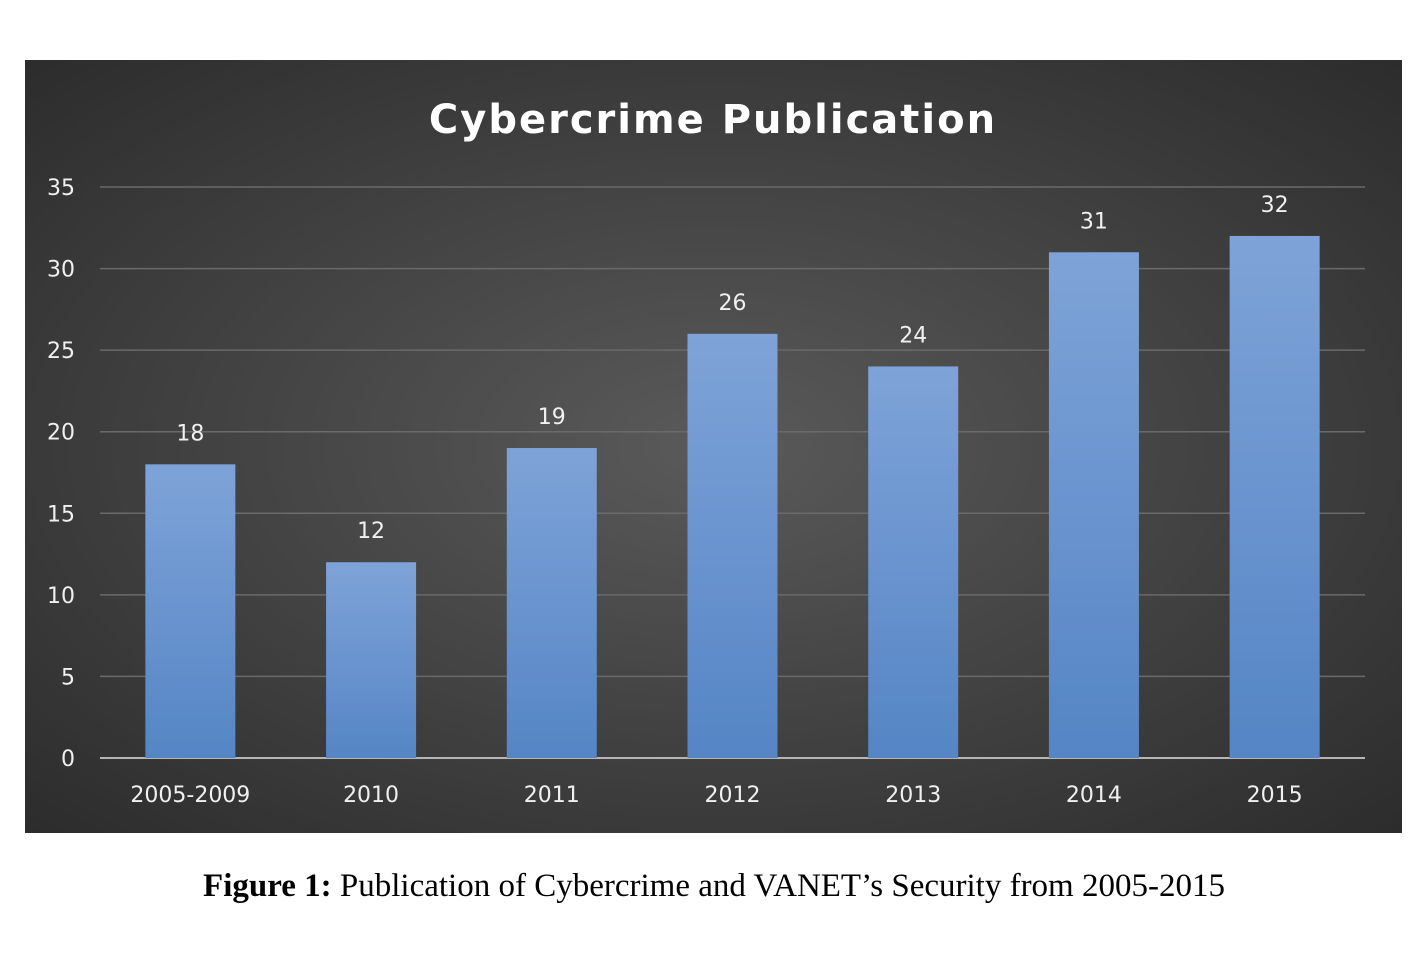 This screenshot has width=1428, height=980. Describe the element at coordinates (1094, 221) in the screenshot. I see `data-label: 31` at that location.